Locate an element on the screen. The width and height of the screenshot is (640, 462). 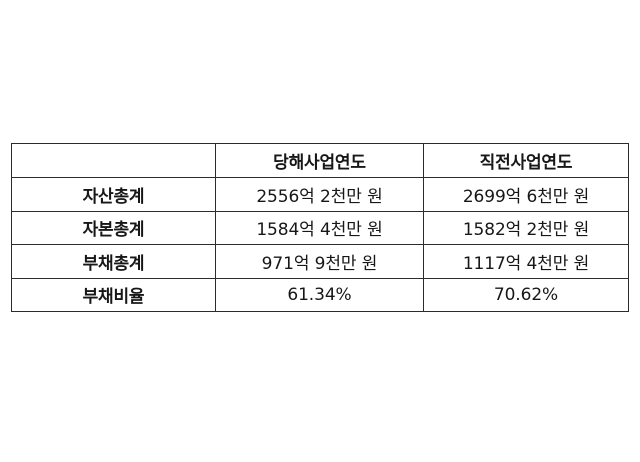
cell-total-liabilities-current: 971억 9천만 원 is located at coordinates (319, 261).